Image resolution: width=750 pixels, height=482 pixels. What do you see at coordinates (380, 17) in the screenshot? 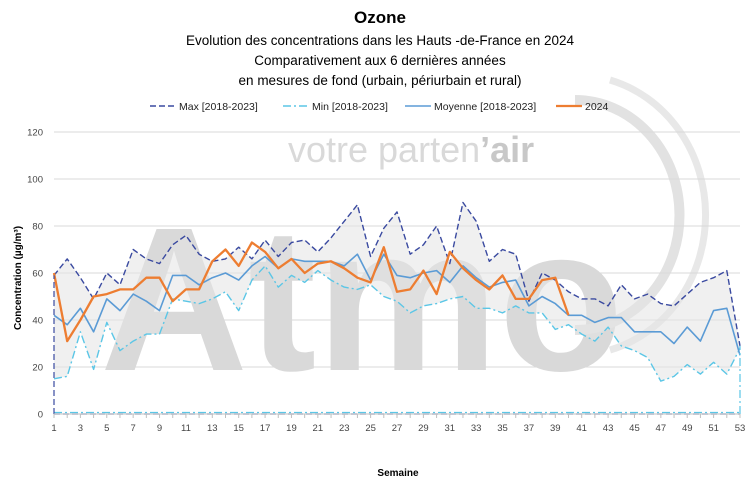
I see `chart-title: Ozone` at bounding box center [380, 17].